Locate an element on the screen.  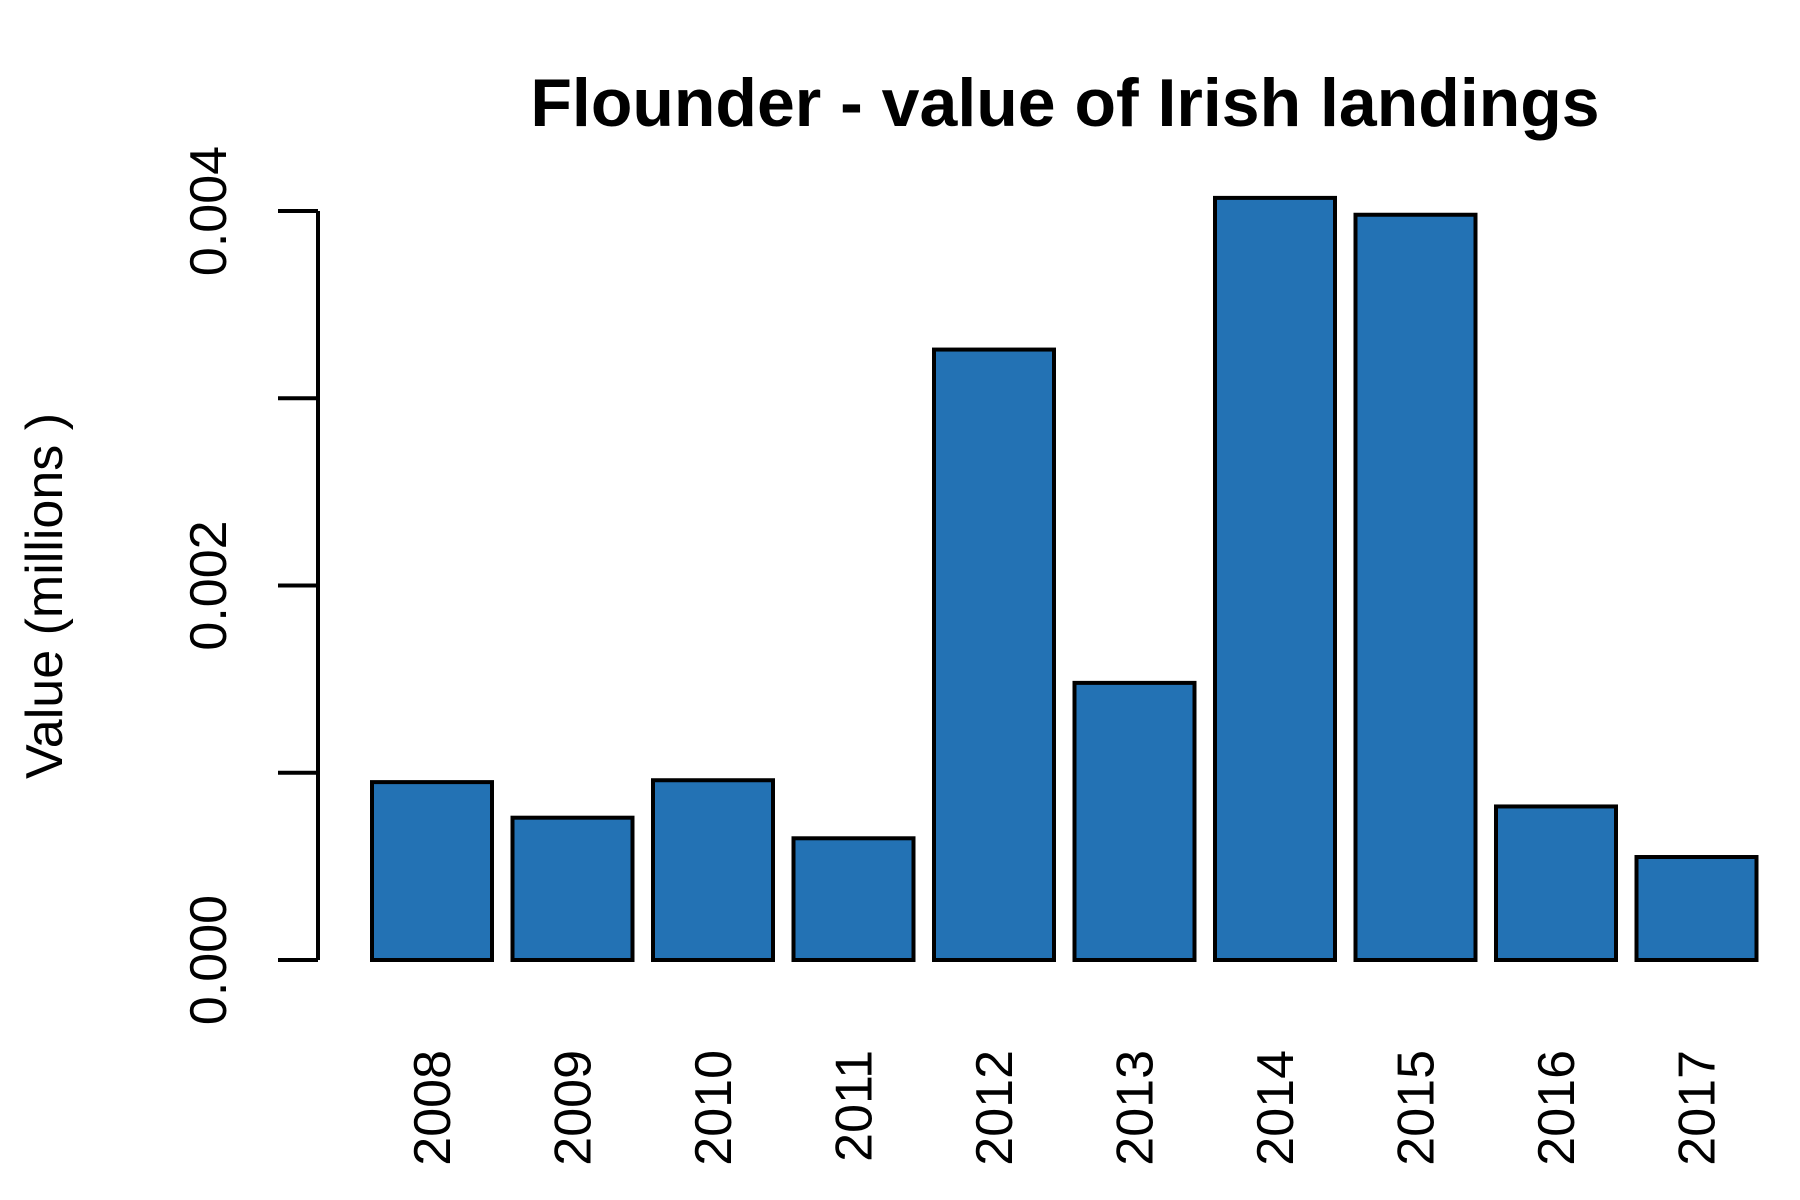
bar-2016 is located at coordinates (1556, 883).